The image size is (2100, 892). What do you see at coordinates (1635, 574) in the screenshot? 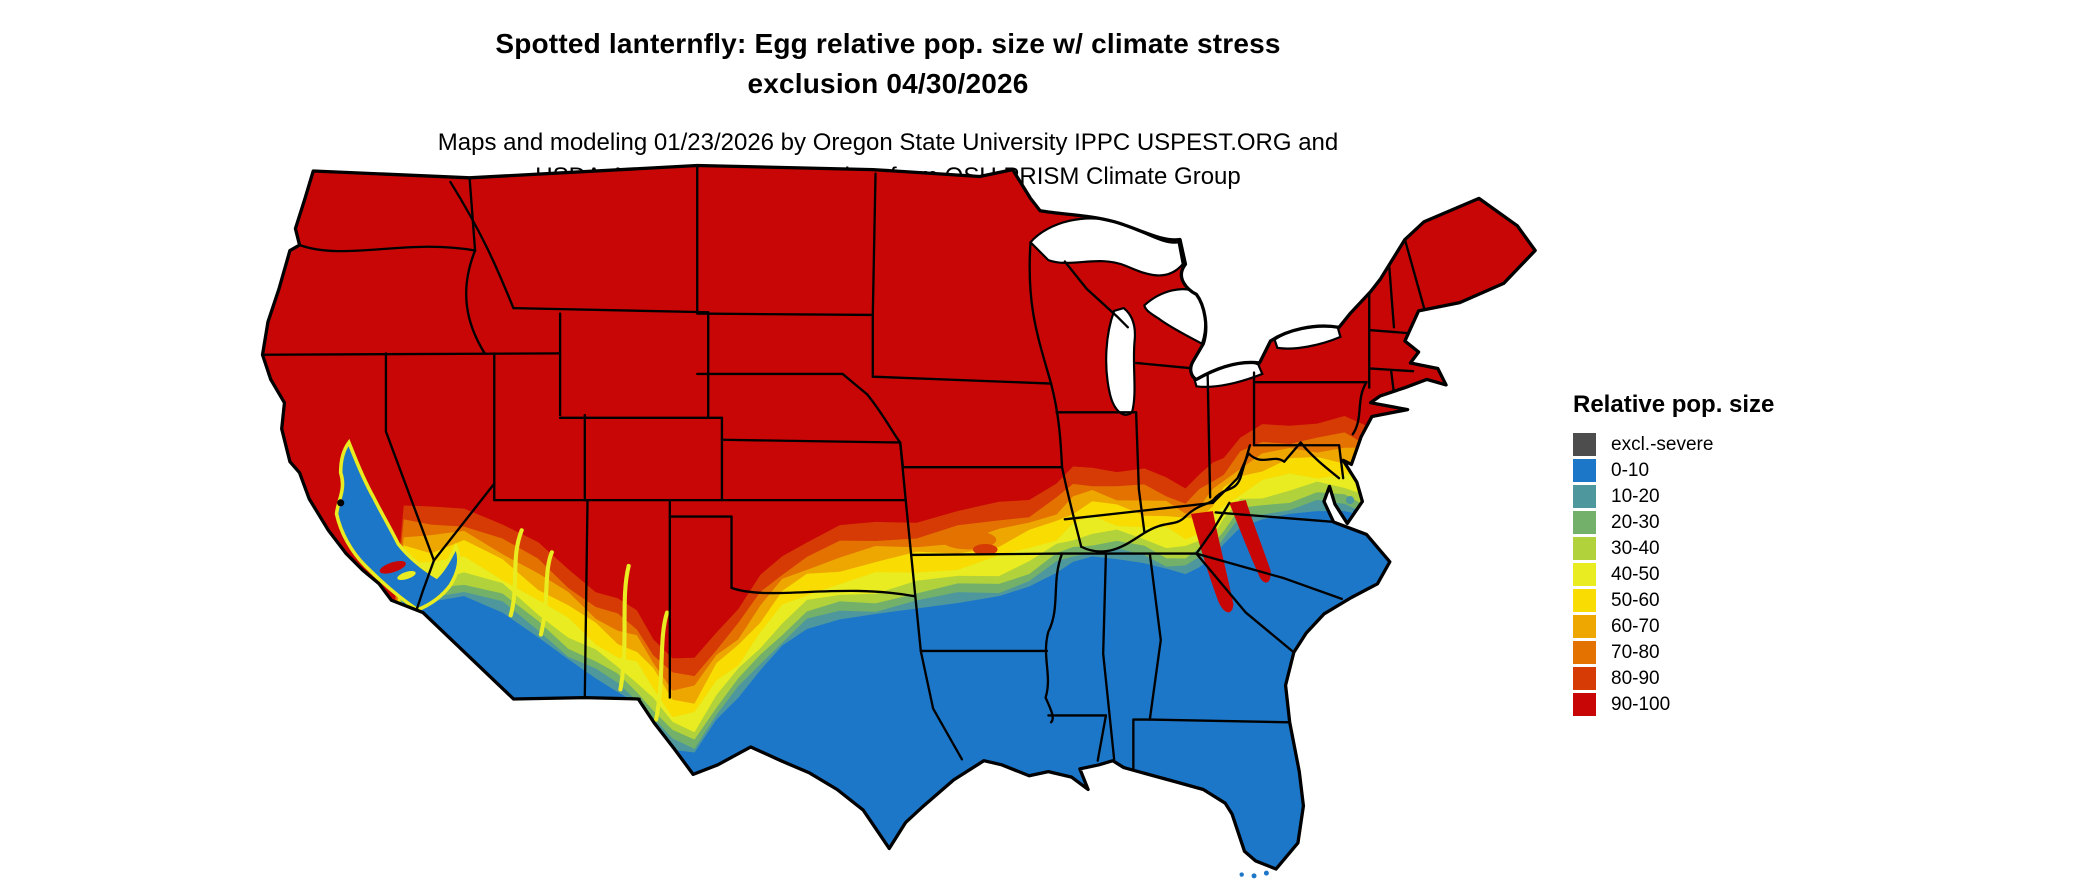
I see `legend-label: 40-50` at bounding box center [1635, 574].